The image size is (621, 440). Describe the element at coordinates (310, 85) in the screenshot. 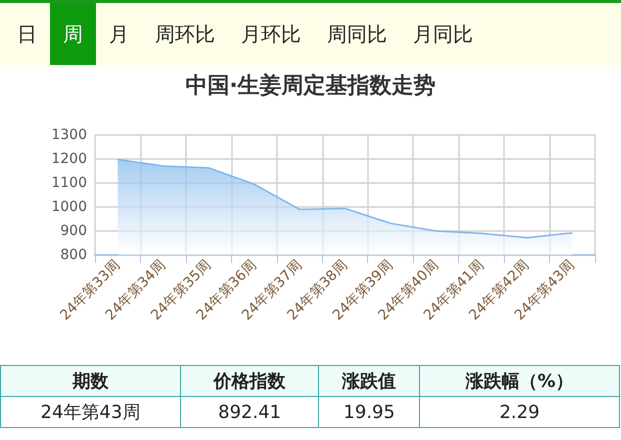

I see `chart-title: 中国·生姜周定基指数走势` at that location.